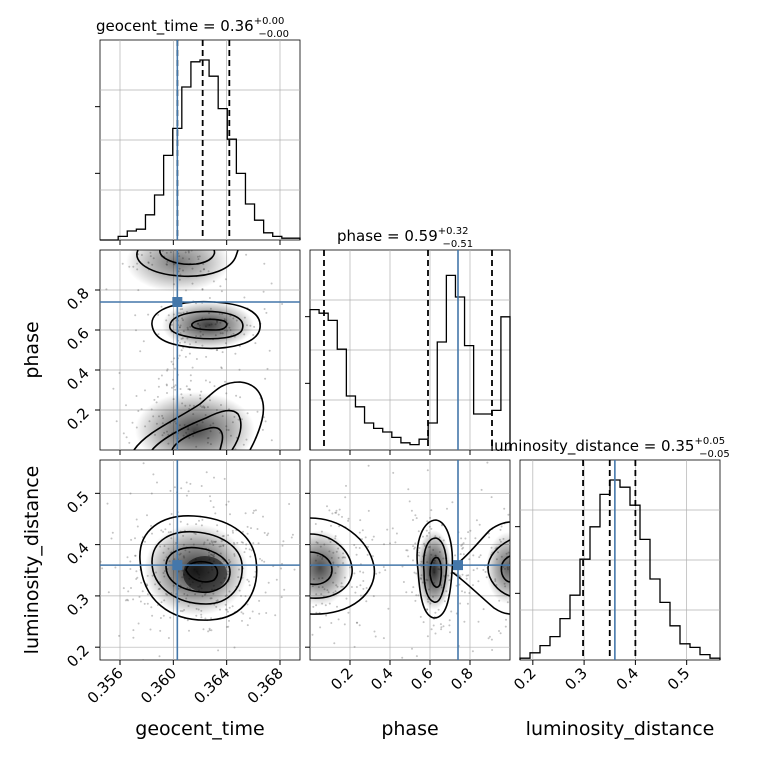  What do you see at coordinates (620, 569) in the screenshot?
I see `histogram-luminosity-distance` at bounding box center [620, 569].